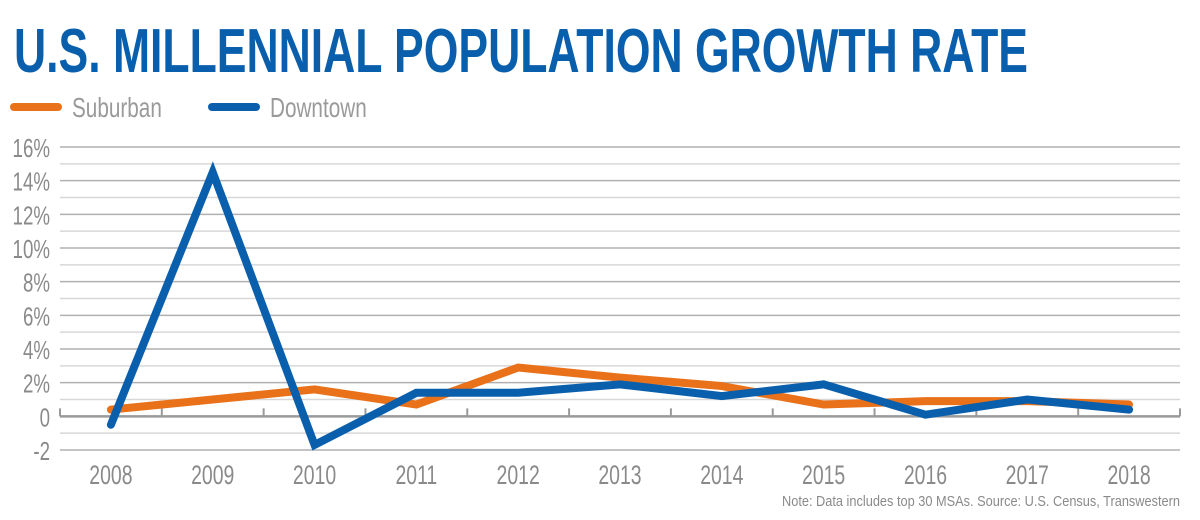  I want to click on chart-title: U.S. MILLENNIAL POPULATION GROWTH RATE, so click(521, 51).